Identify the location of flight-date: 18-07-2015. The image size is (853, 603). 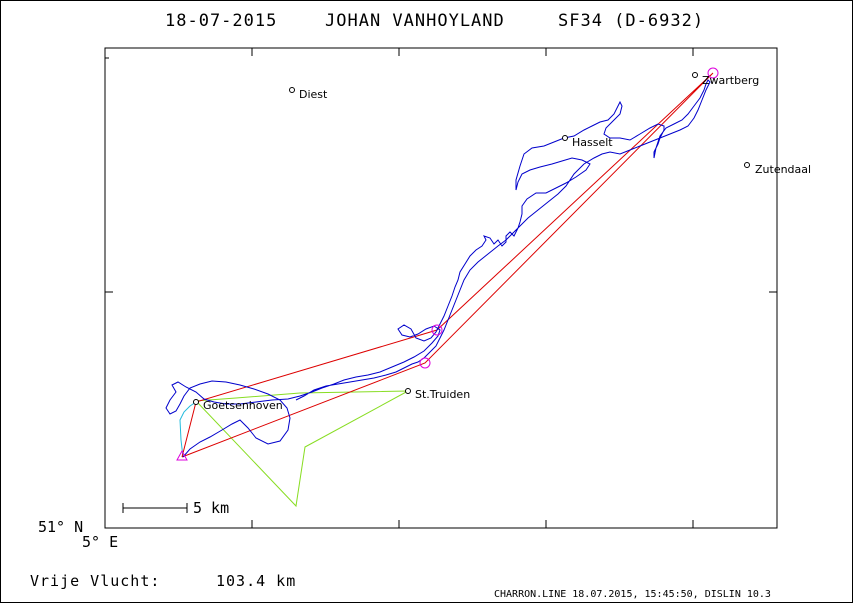
(221, 21).